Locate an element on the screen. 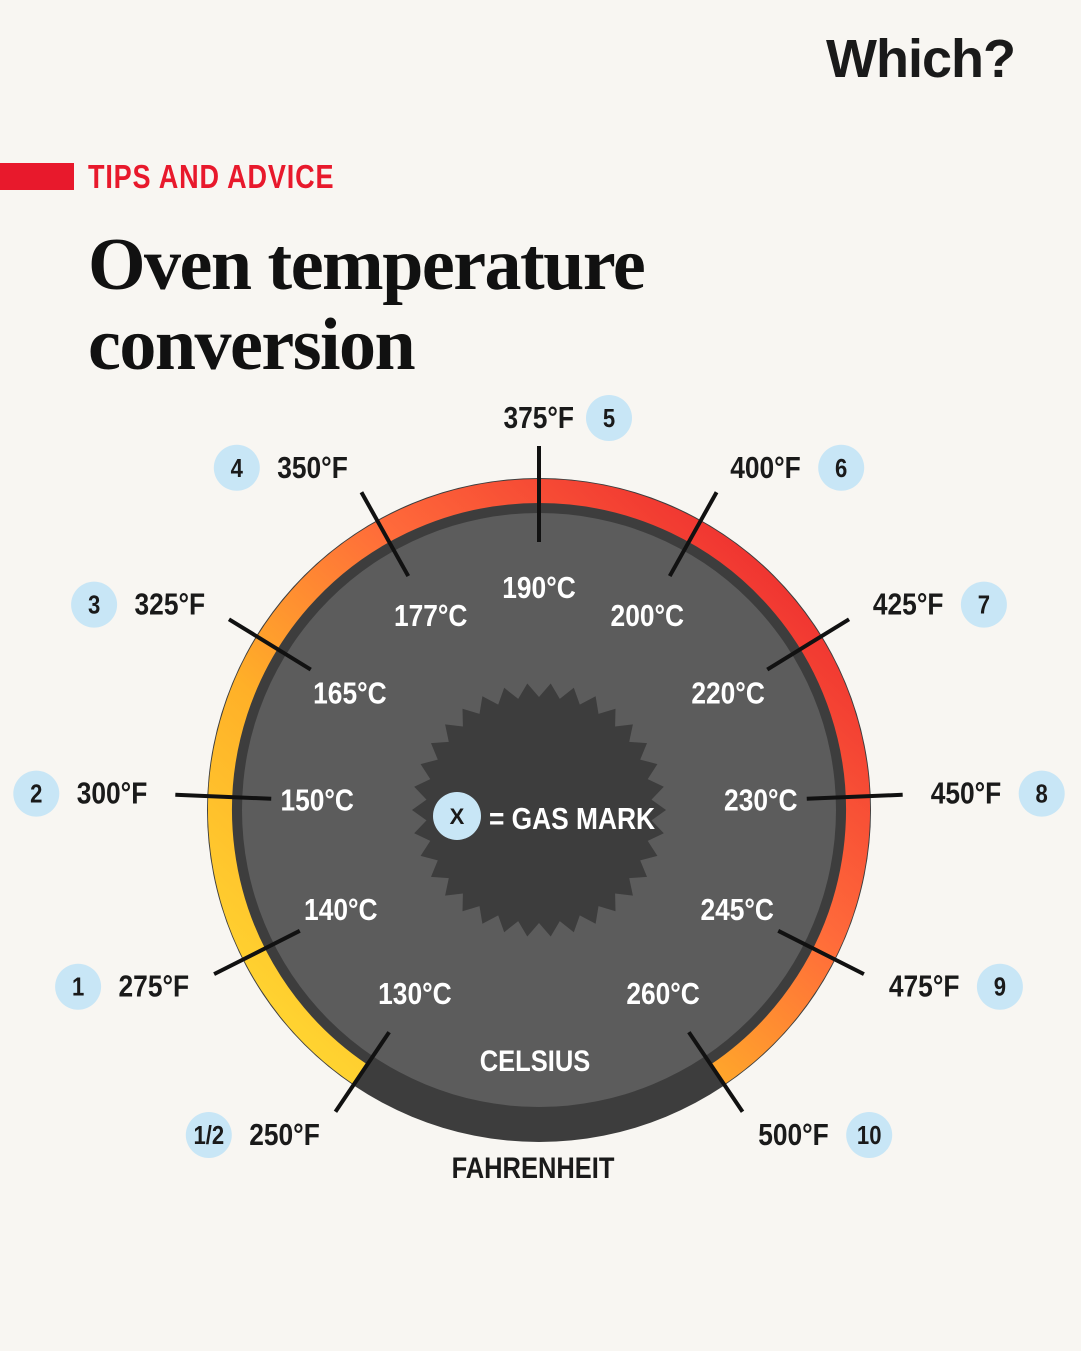  celsius-label: CELSIUS is located at coordinates (535, 1060).